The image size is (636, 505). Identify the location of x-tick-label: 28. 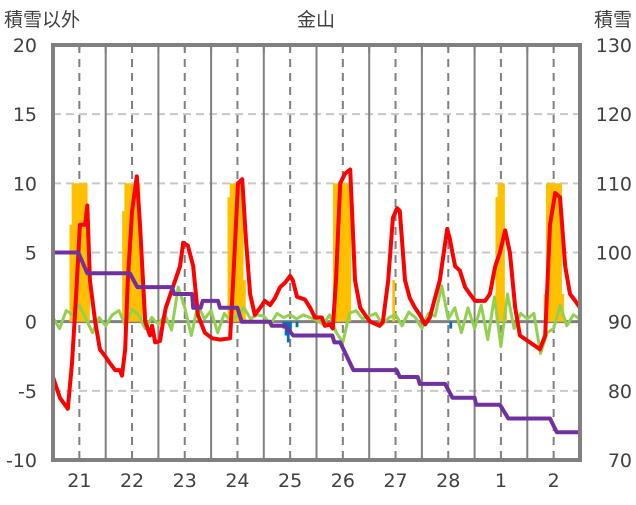
(448, 481).